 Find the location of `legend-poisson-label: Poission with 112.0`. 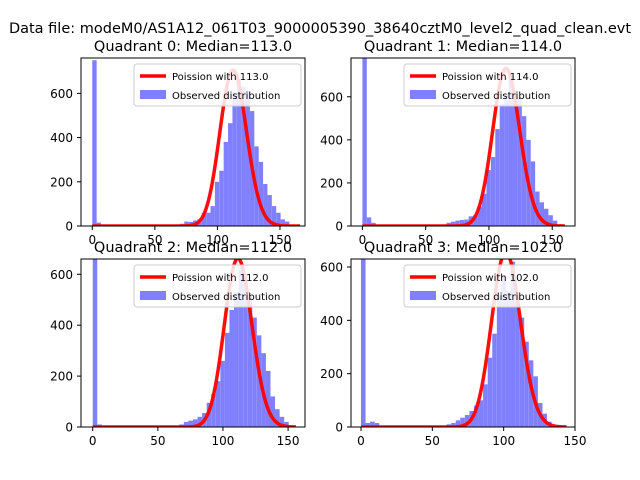

legend-poisson-label: Poission with 112.0 is located at coordinates (220, 278).